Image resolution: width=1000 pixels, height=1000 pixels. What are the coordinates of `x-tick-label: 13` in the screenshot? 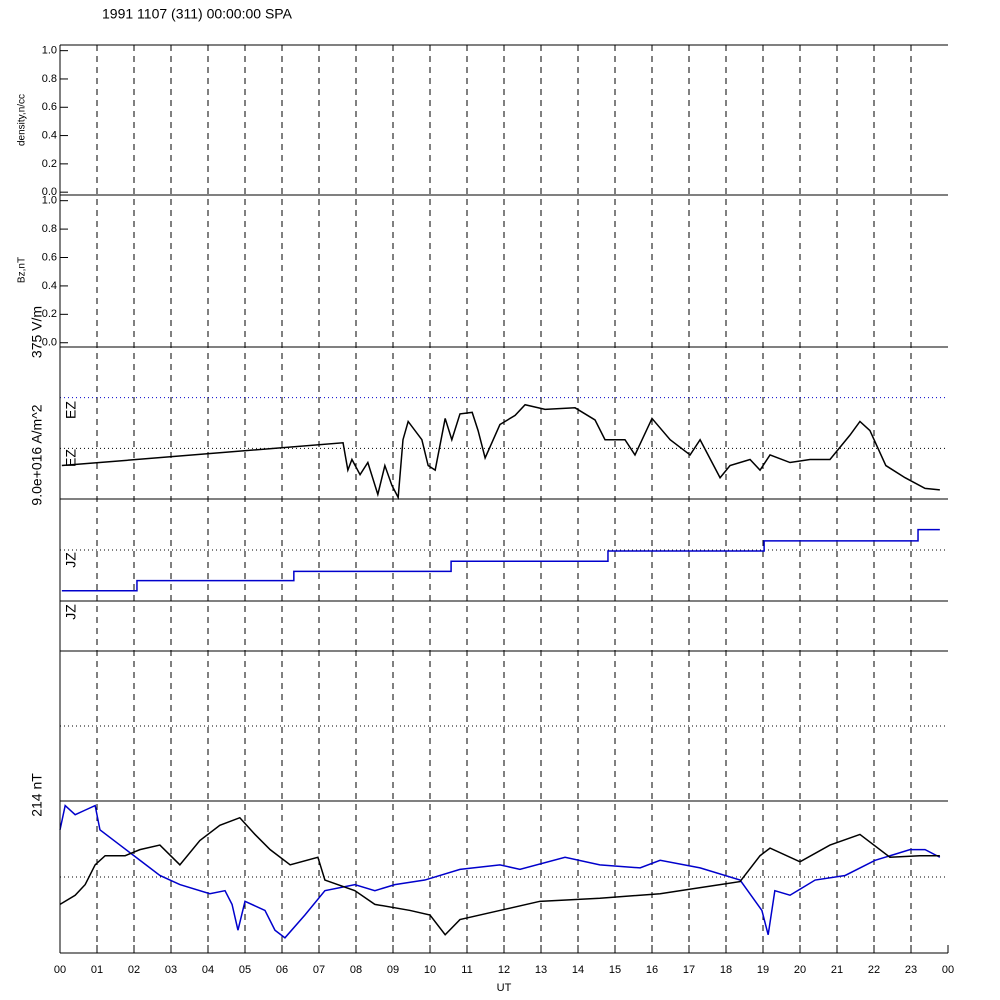 It's located at (541, 970).